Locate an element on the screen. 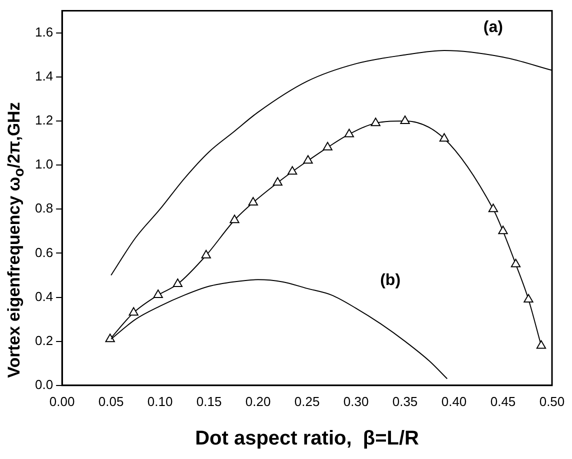 The image size is (572, 459). x-tick-label: 0.40 is located at coordinates (454, 401).